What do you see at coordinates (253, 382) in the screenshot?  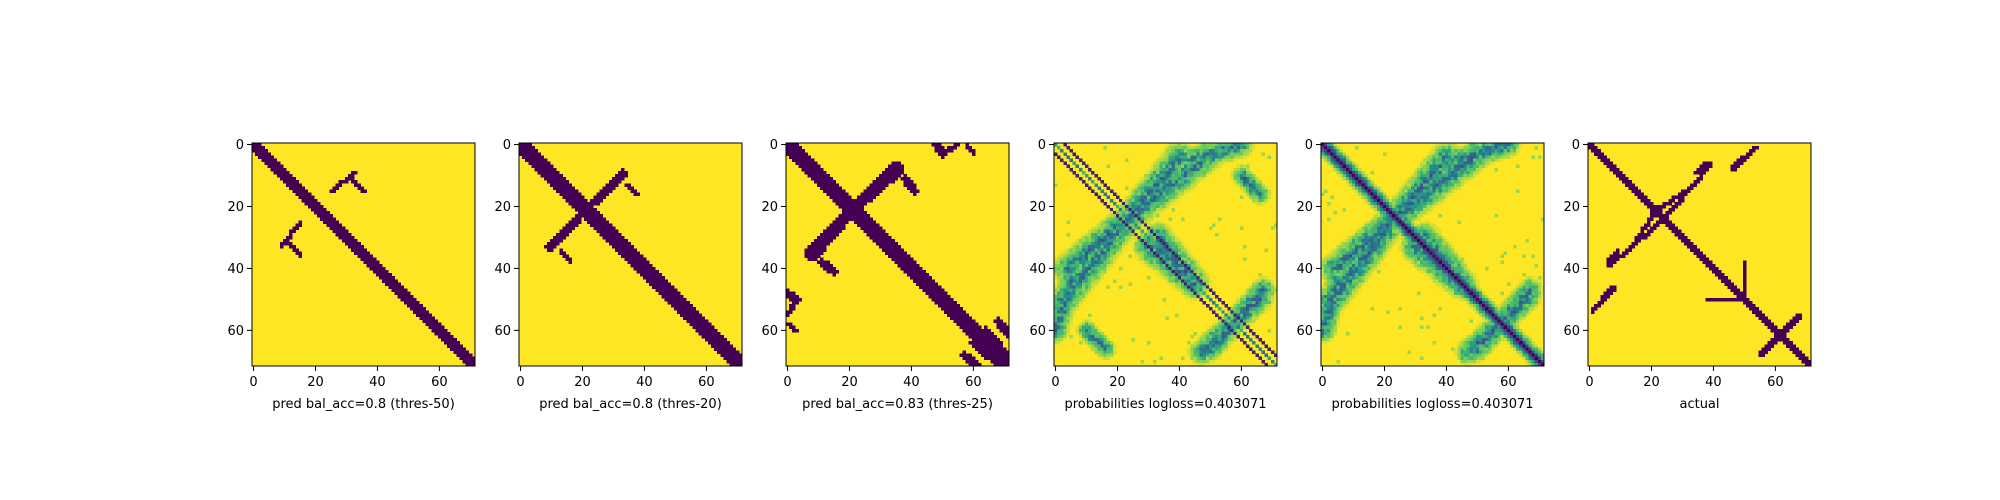 I see `x-tick-label: 0` at bounding box center [253, 382].